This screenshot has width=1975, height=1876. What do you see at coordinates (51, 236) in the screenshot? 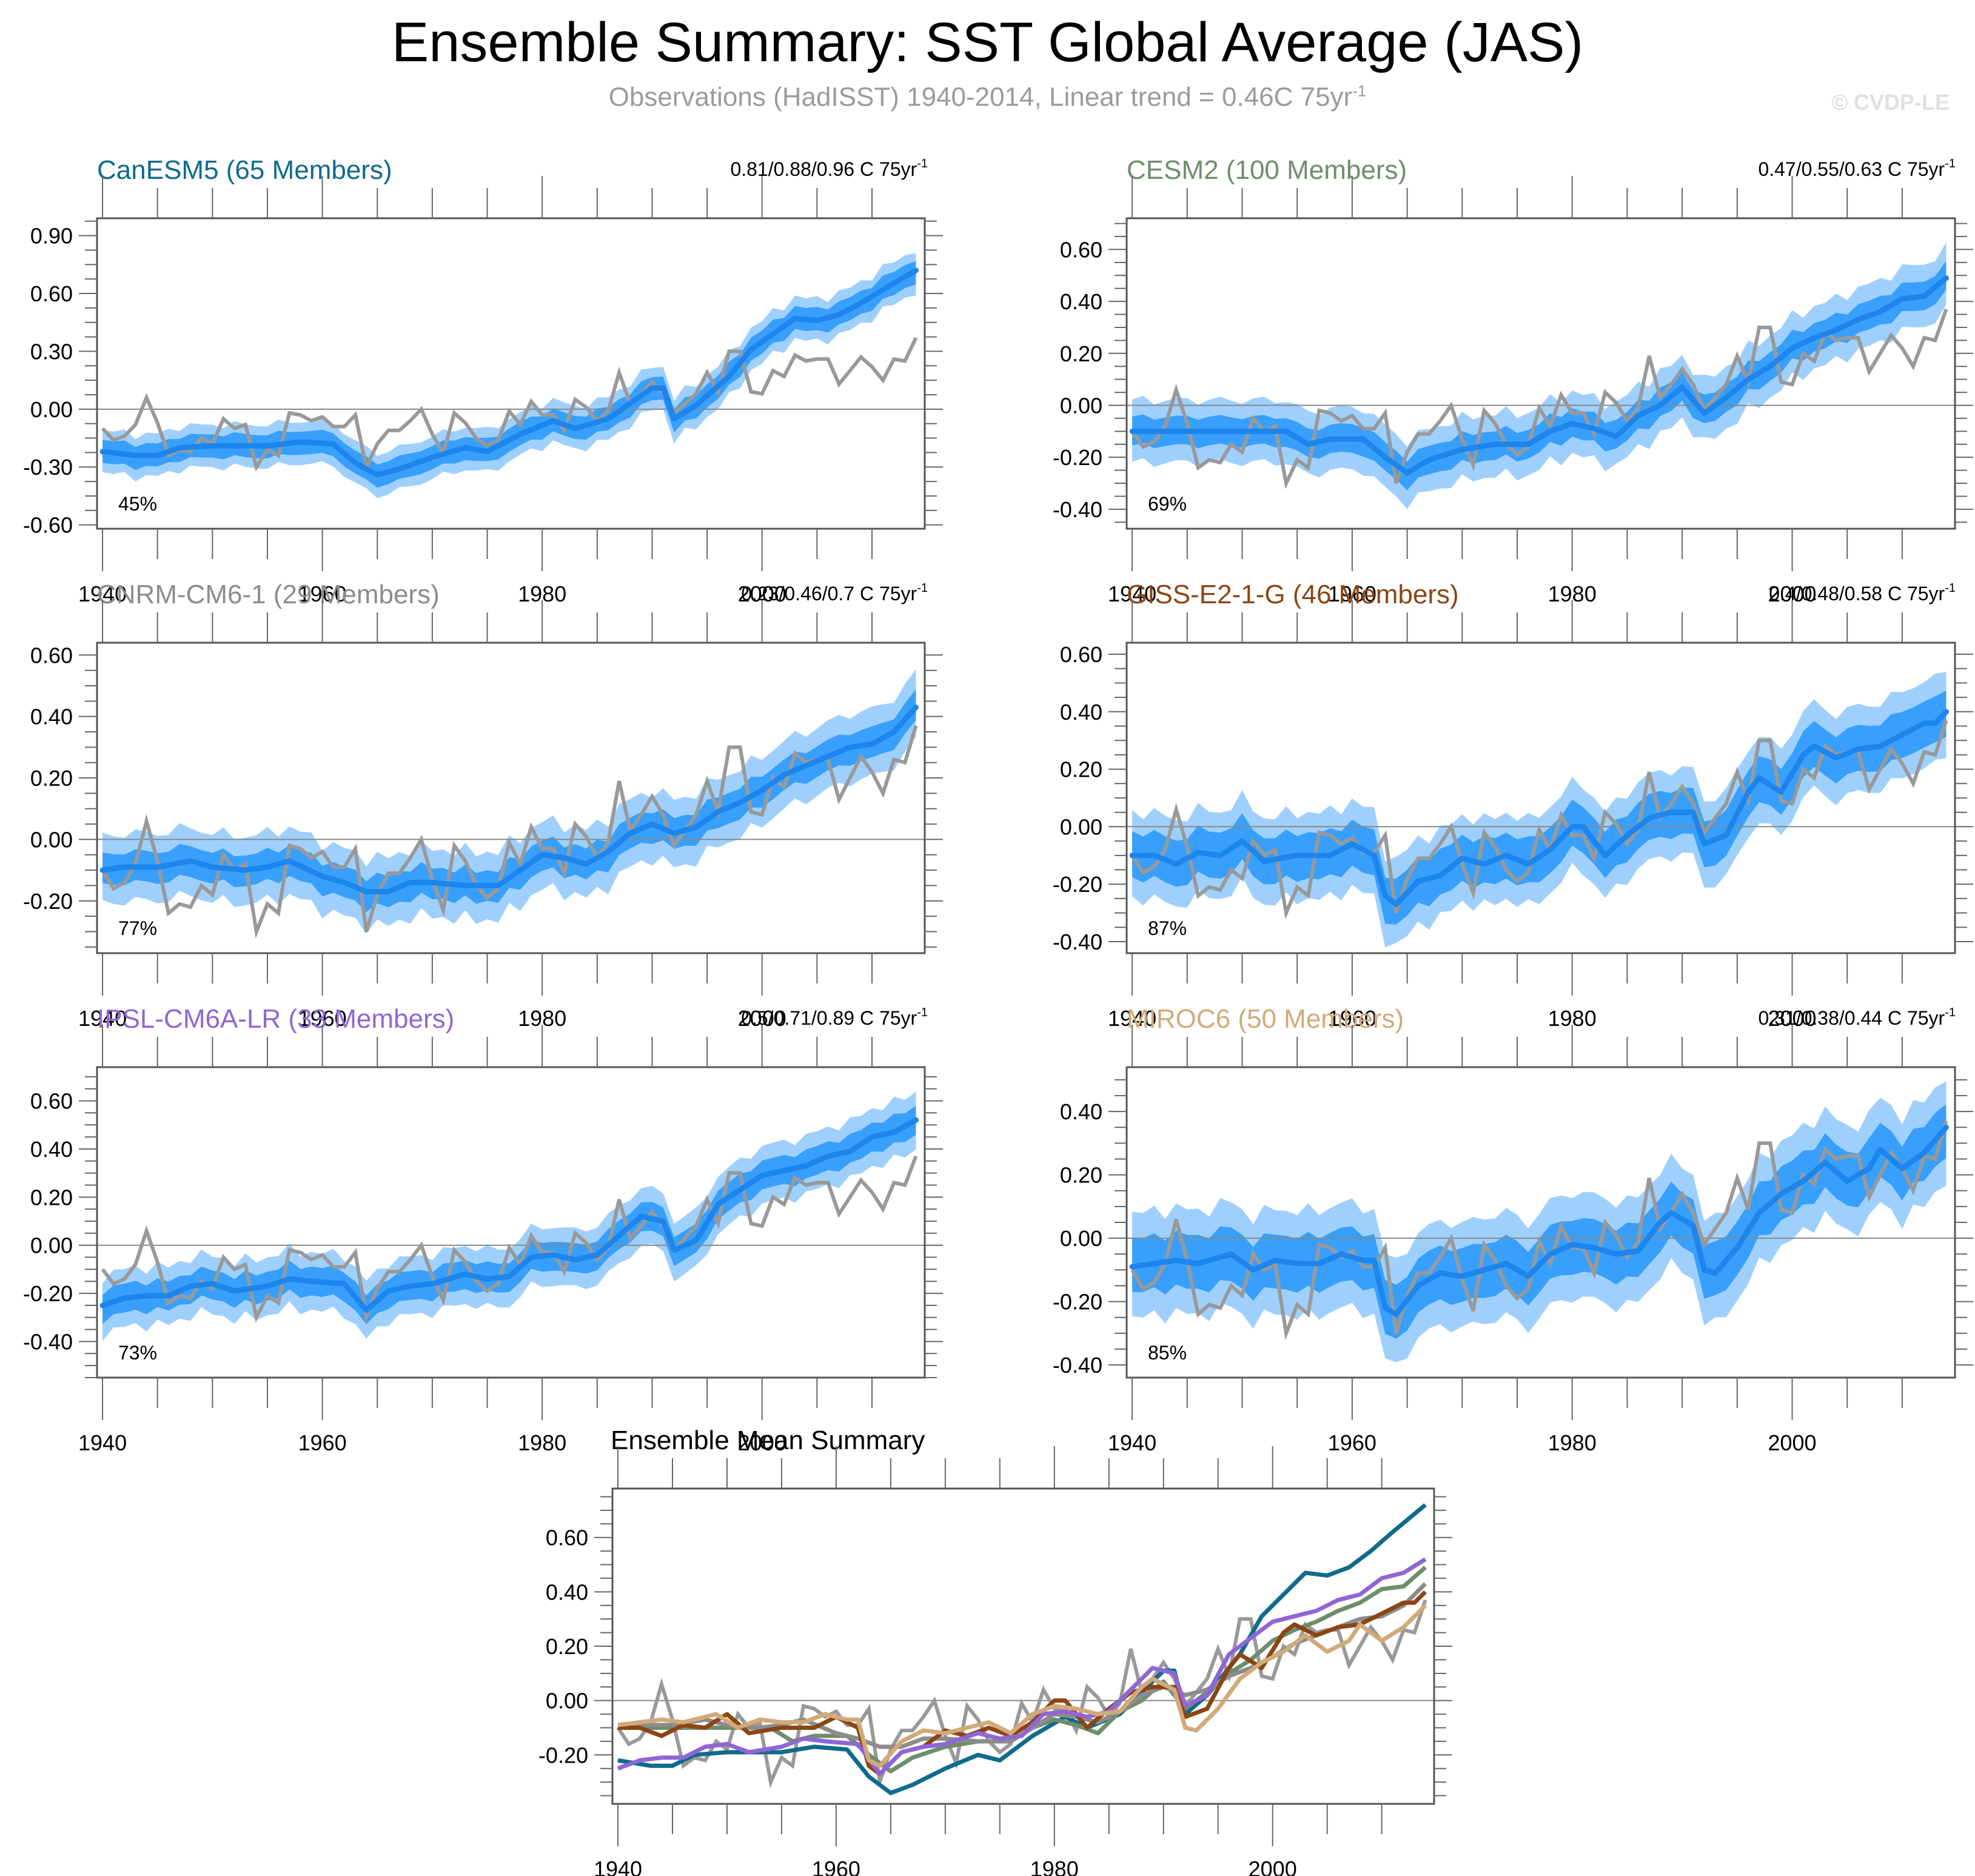
I see `y-tick-label: 0.90` at bounding box center [51, 236].